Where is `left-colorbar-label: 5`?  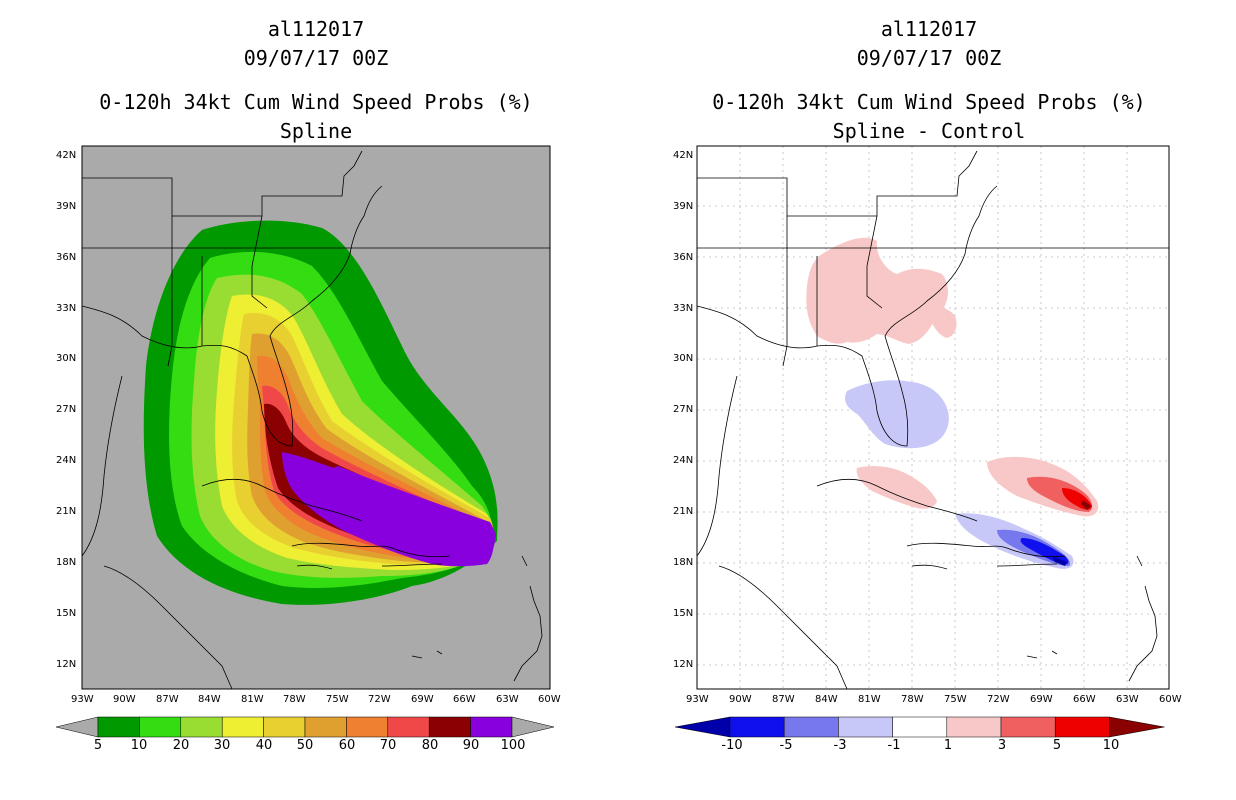 left-colorbar-label: 5 is located at coordinates (98, 745).